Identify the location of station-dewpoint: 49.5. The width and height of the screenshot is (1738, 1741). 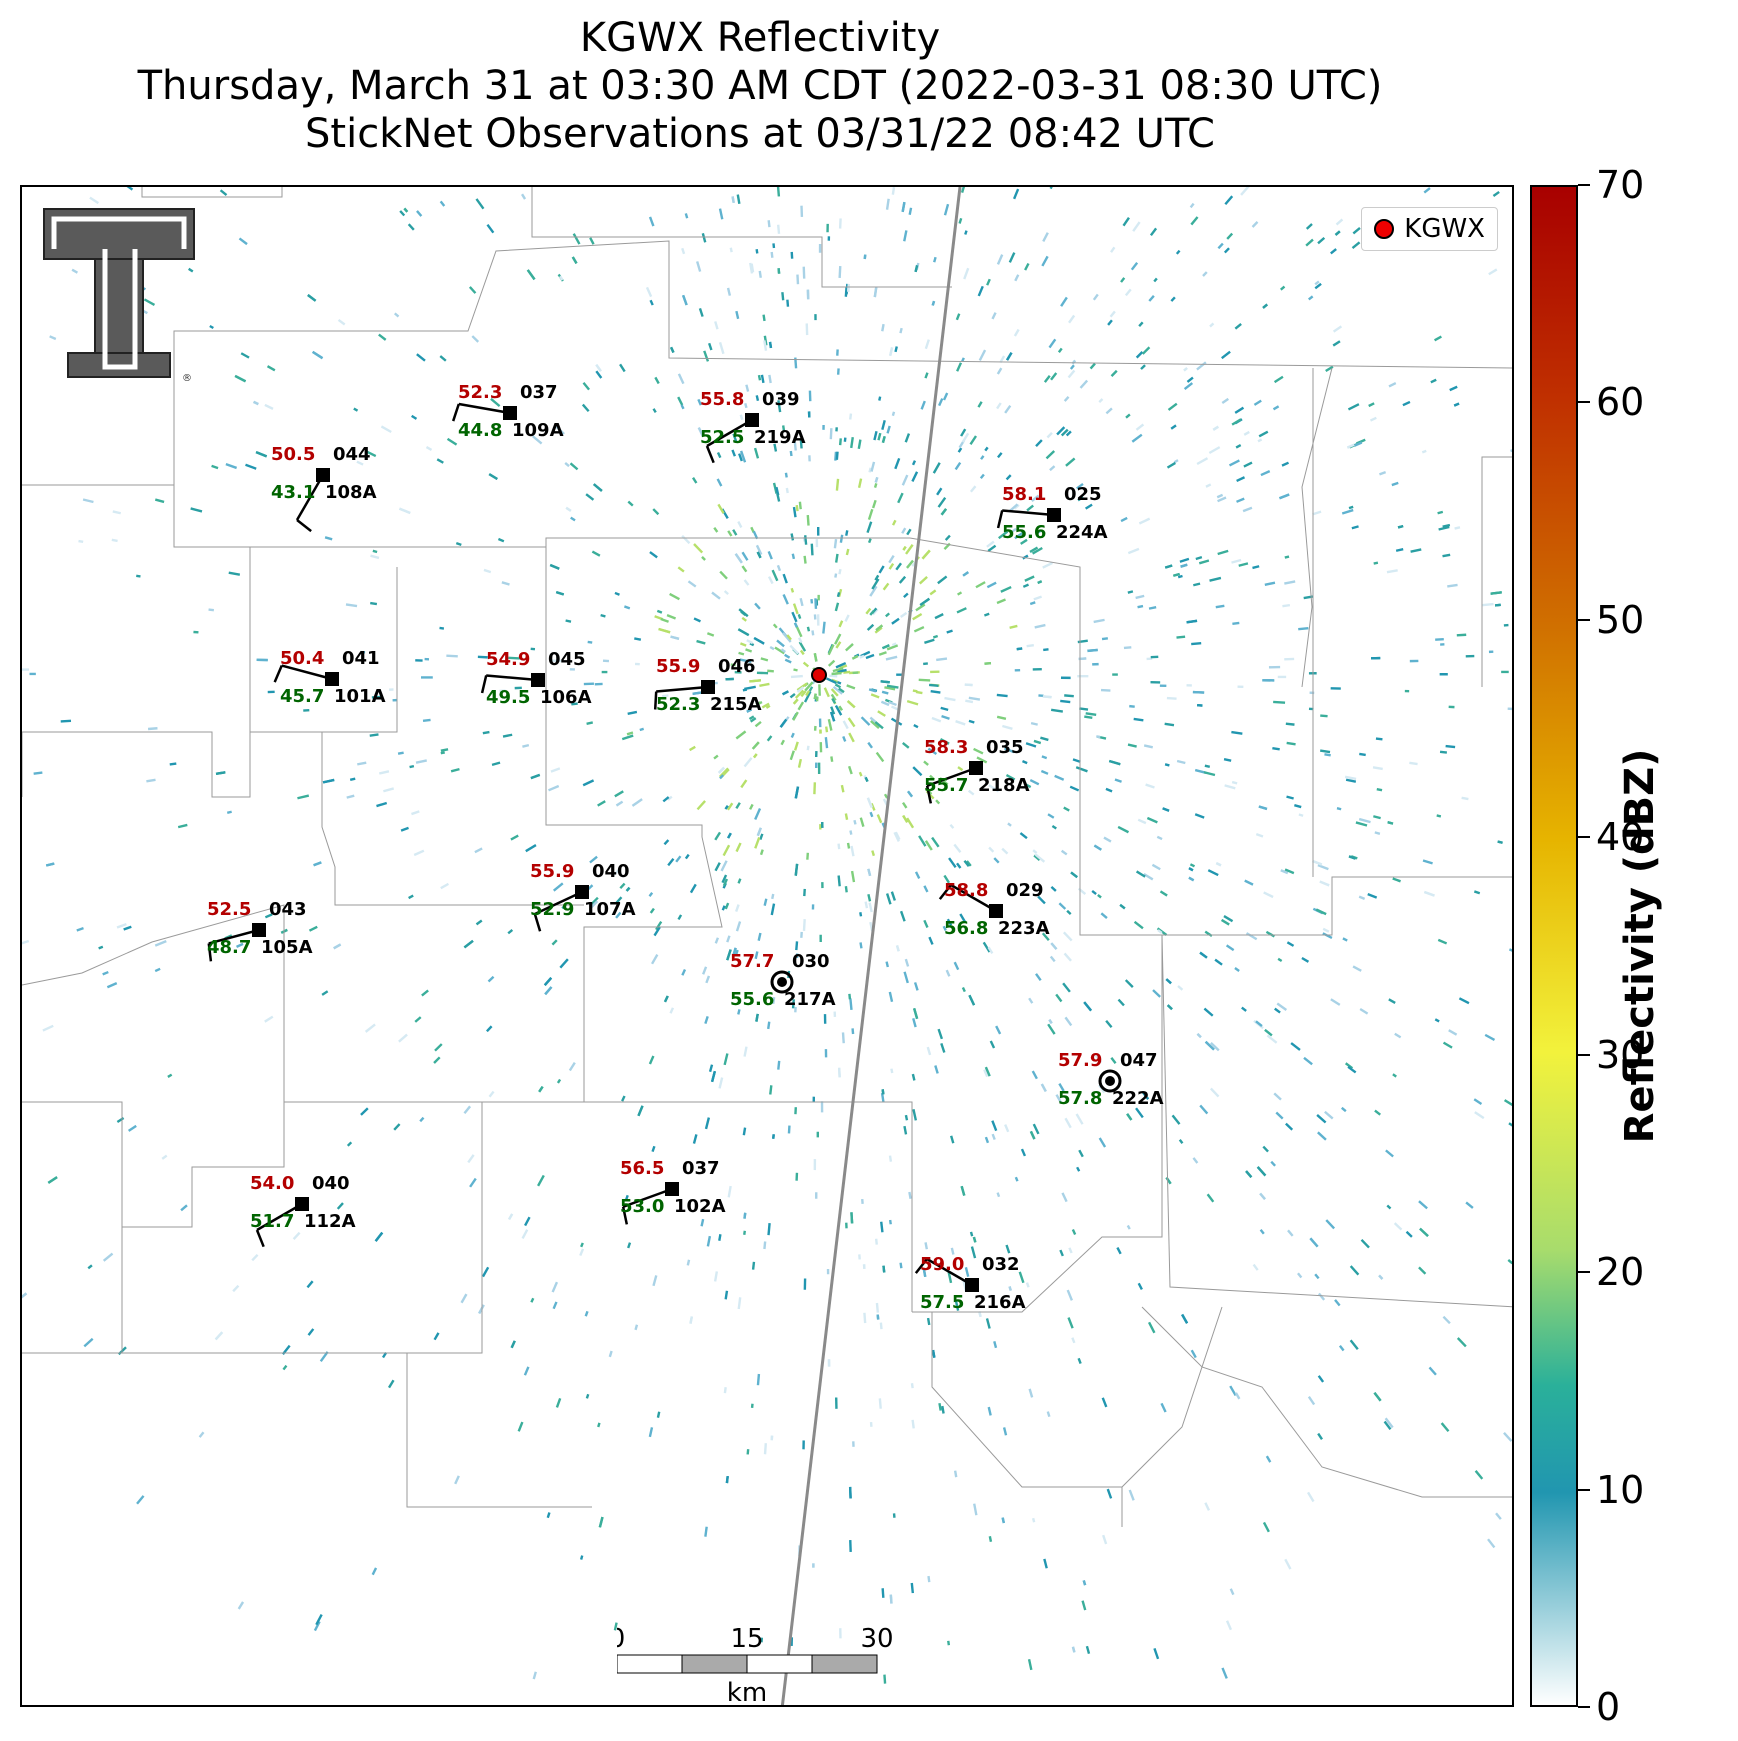
(508, 697).